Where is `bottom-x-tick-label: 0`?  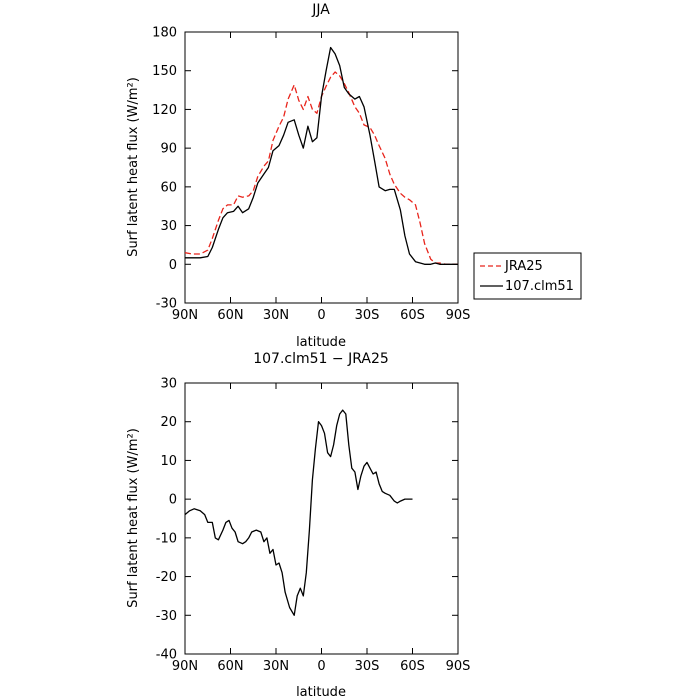
bottom-x-tick-label: 0 is located at coordinates (321, 666).